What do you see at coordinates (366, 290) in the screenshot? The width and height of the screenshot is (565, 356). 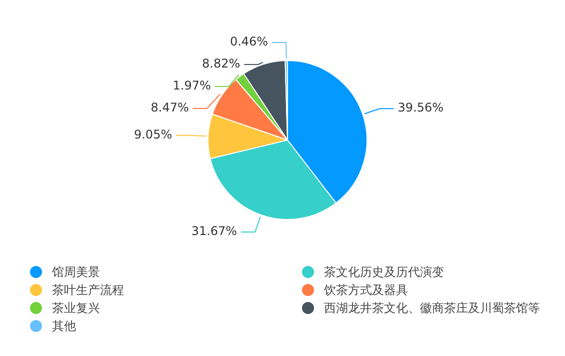 I see `legend-label: 饮茶方式及器具` at bounding box center [366, 290].